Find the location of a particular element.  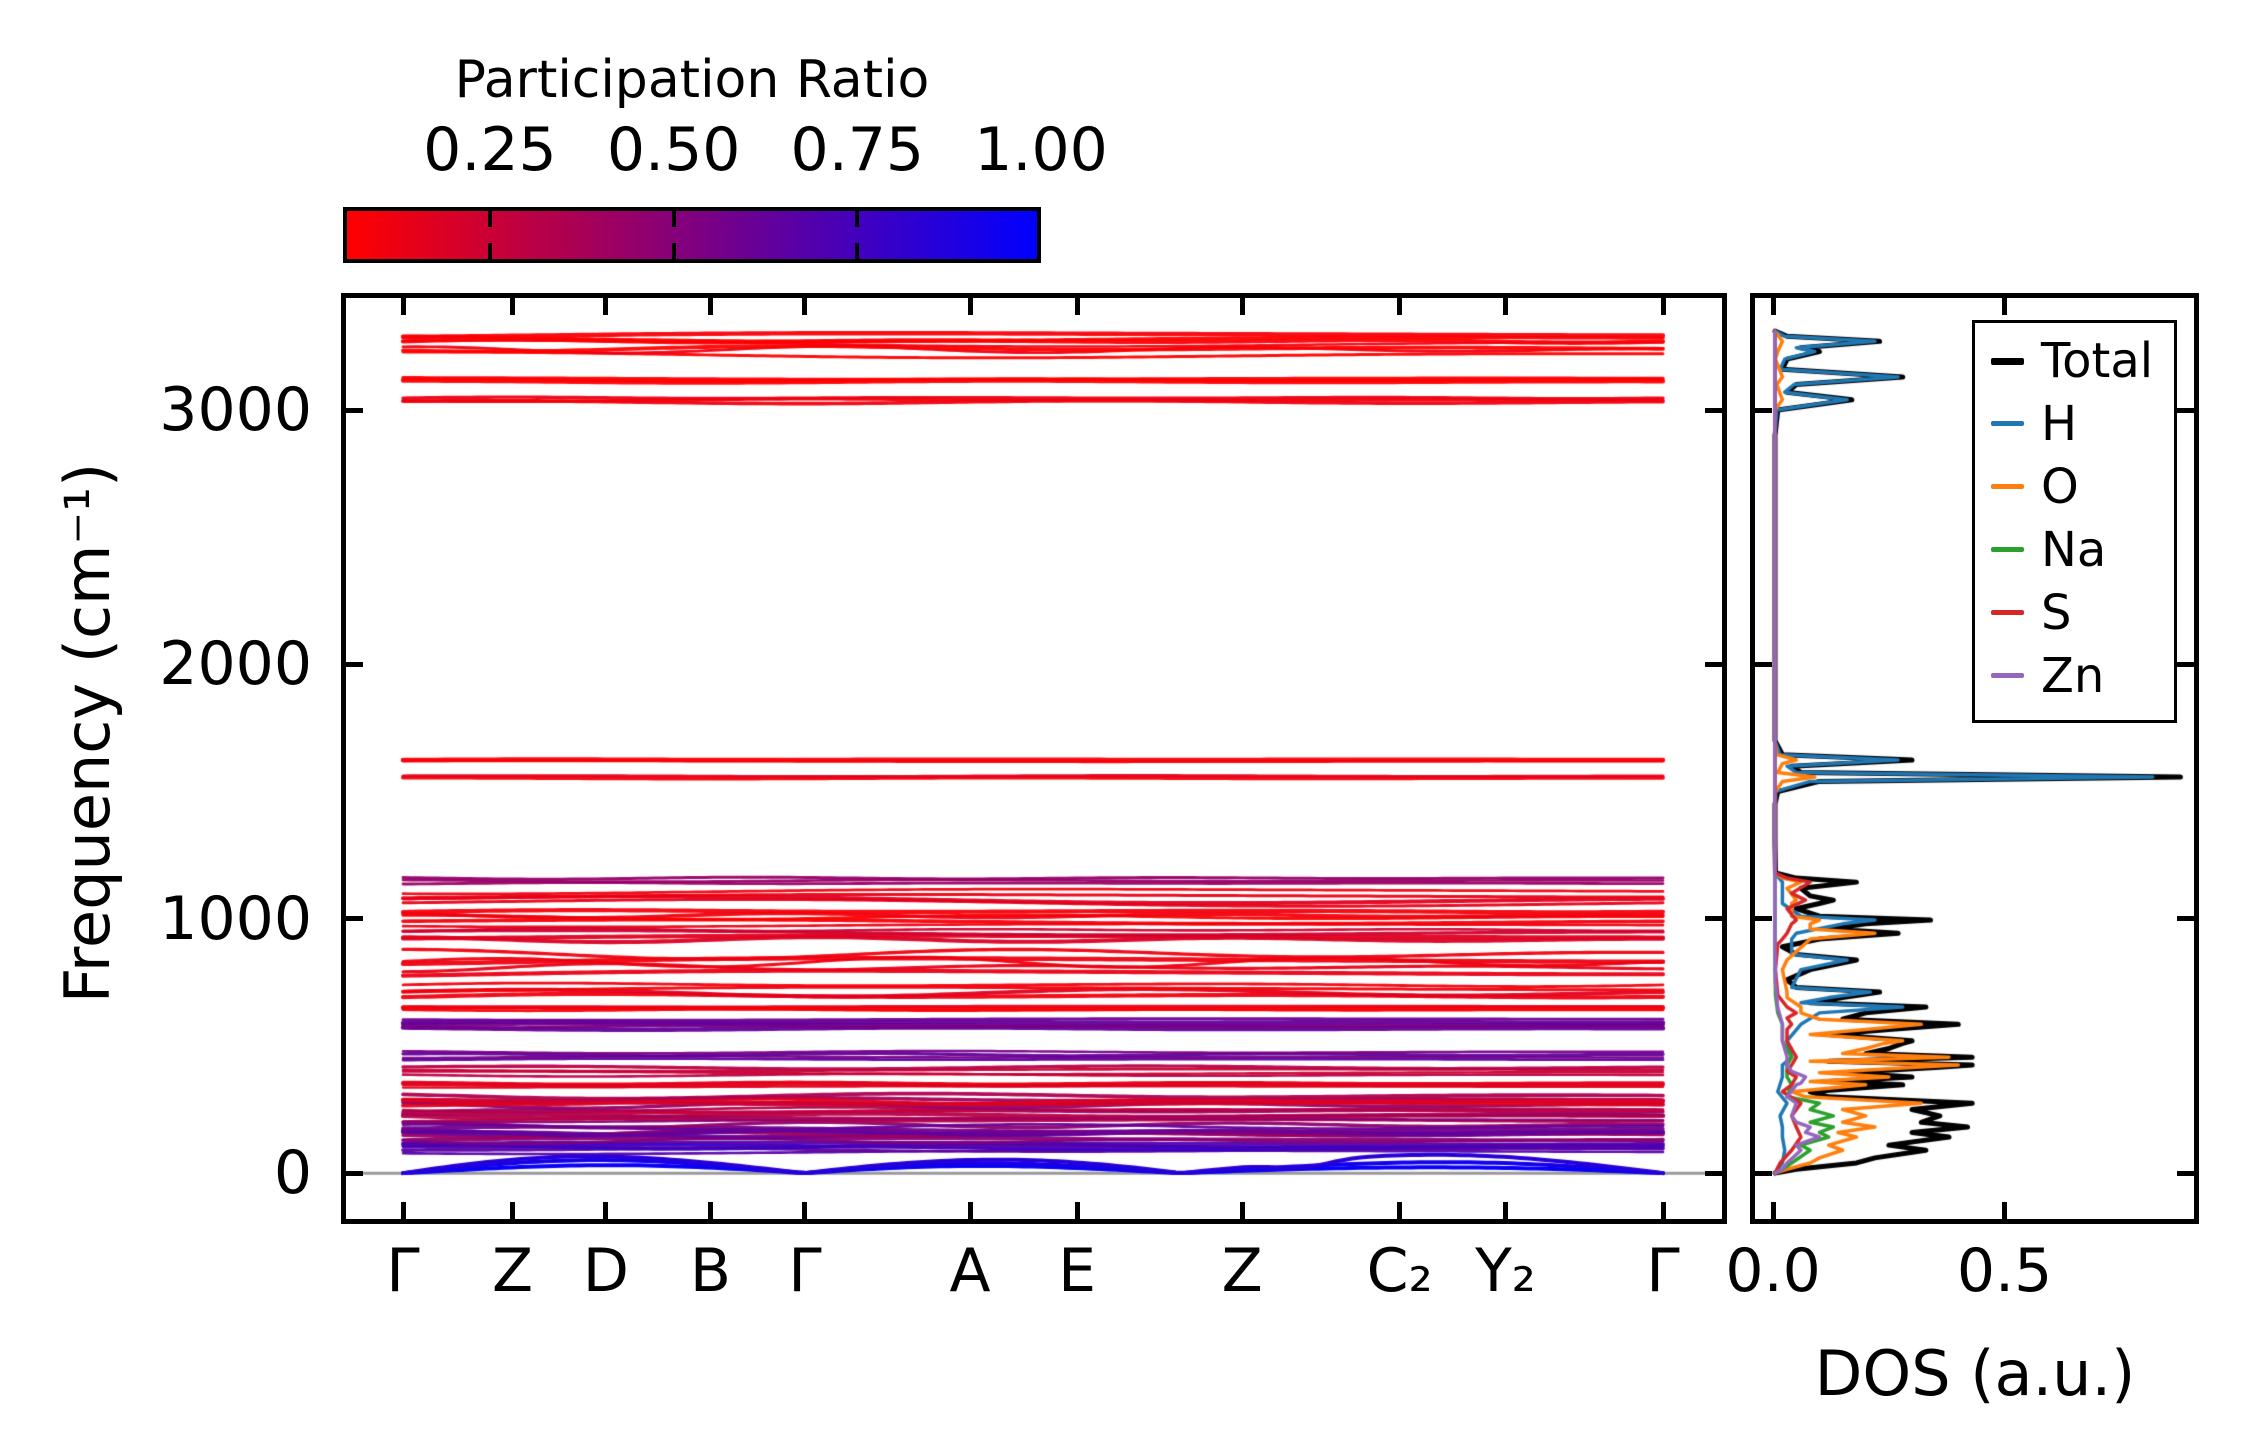

kpoint-label: B is located at coordinates (710, 1271).